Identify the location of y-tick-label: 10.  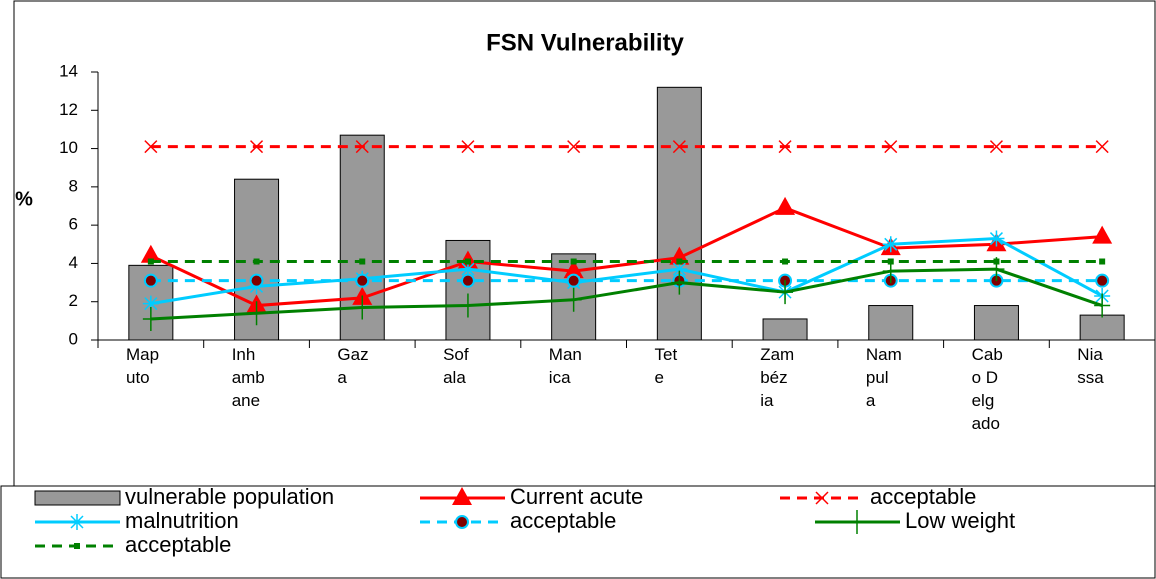
(68, 147).